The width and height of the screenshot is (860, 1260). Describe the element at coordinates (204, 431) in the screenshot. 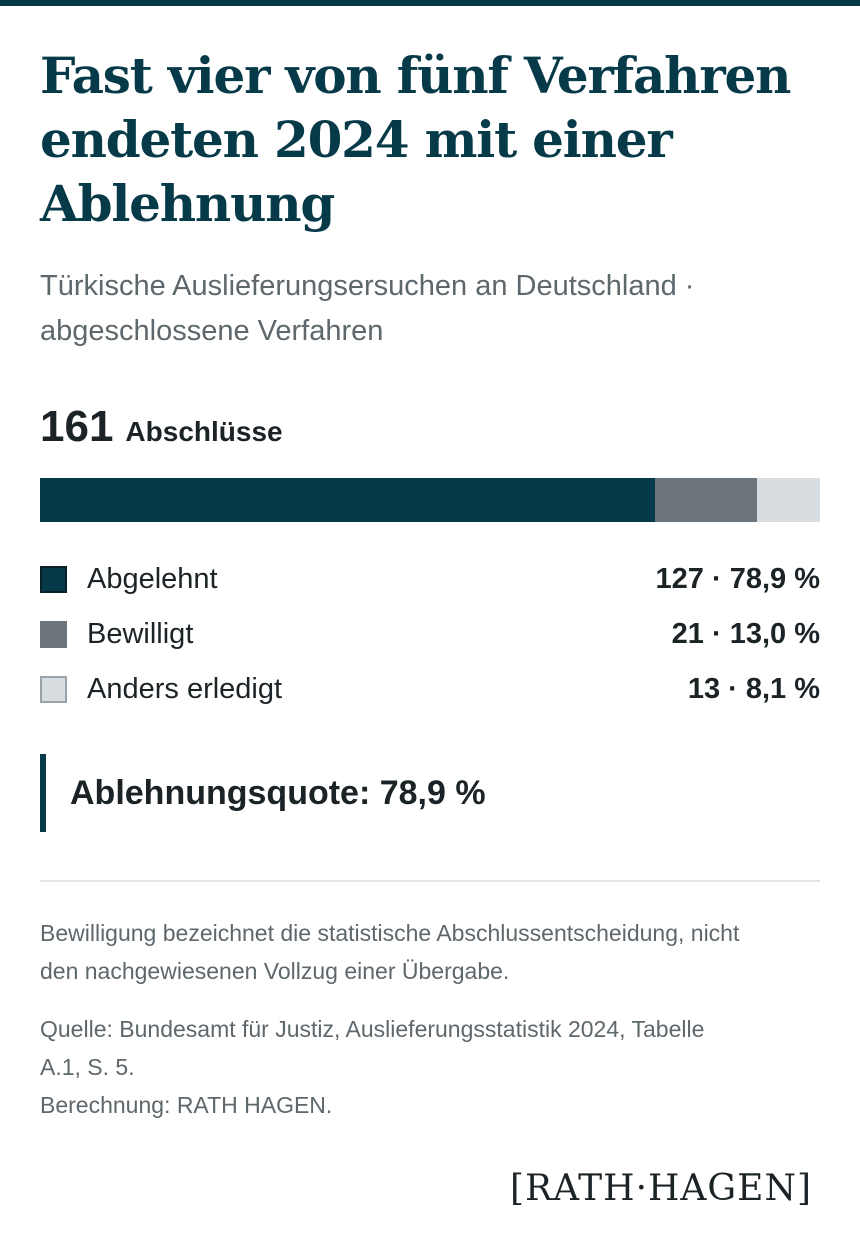

I see `total-label: Abschlüsse` at that location.